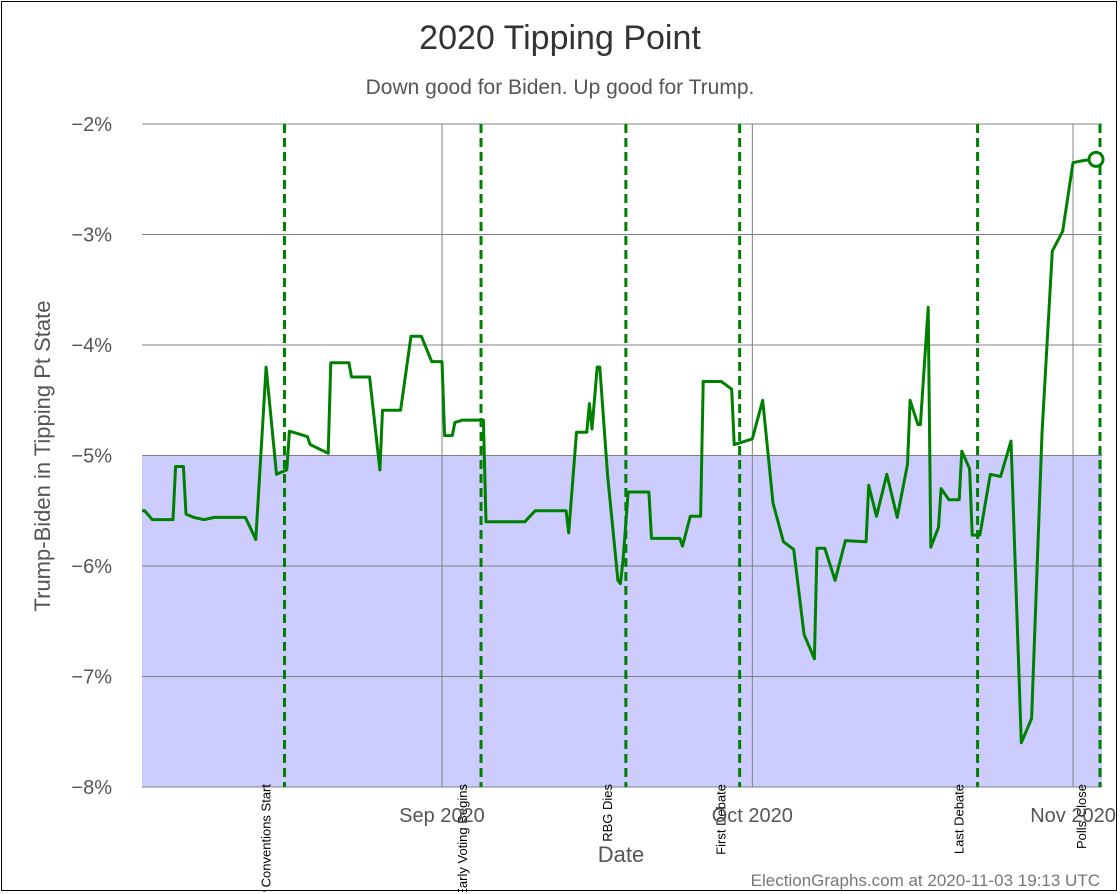  Describe the element at coordinates (959, 819) in the screenshot. I see `event-label: Last Debate` at that location.